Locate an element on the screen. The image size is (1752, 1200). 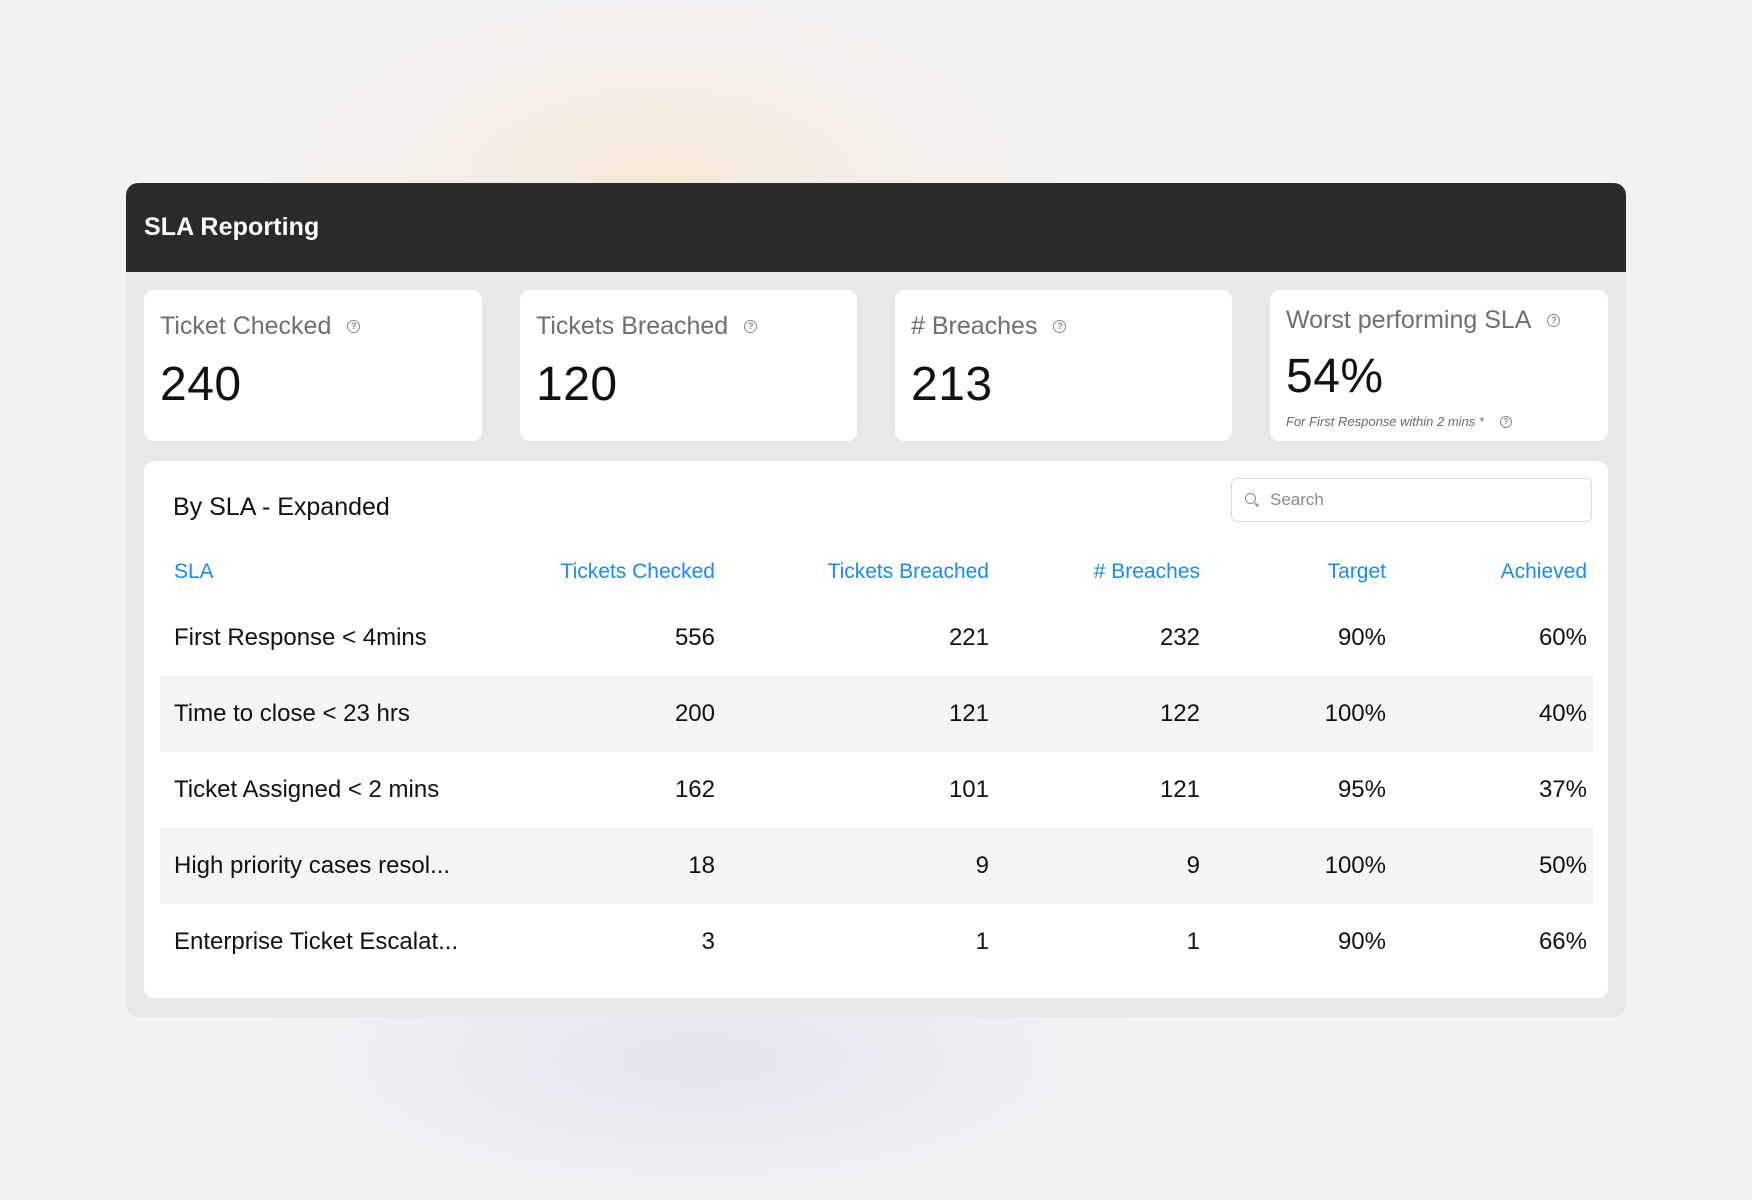
cell-tickets-breached: 9 is located at coordinates (858, 866).